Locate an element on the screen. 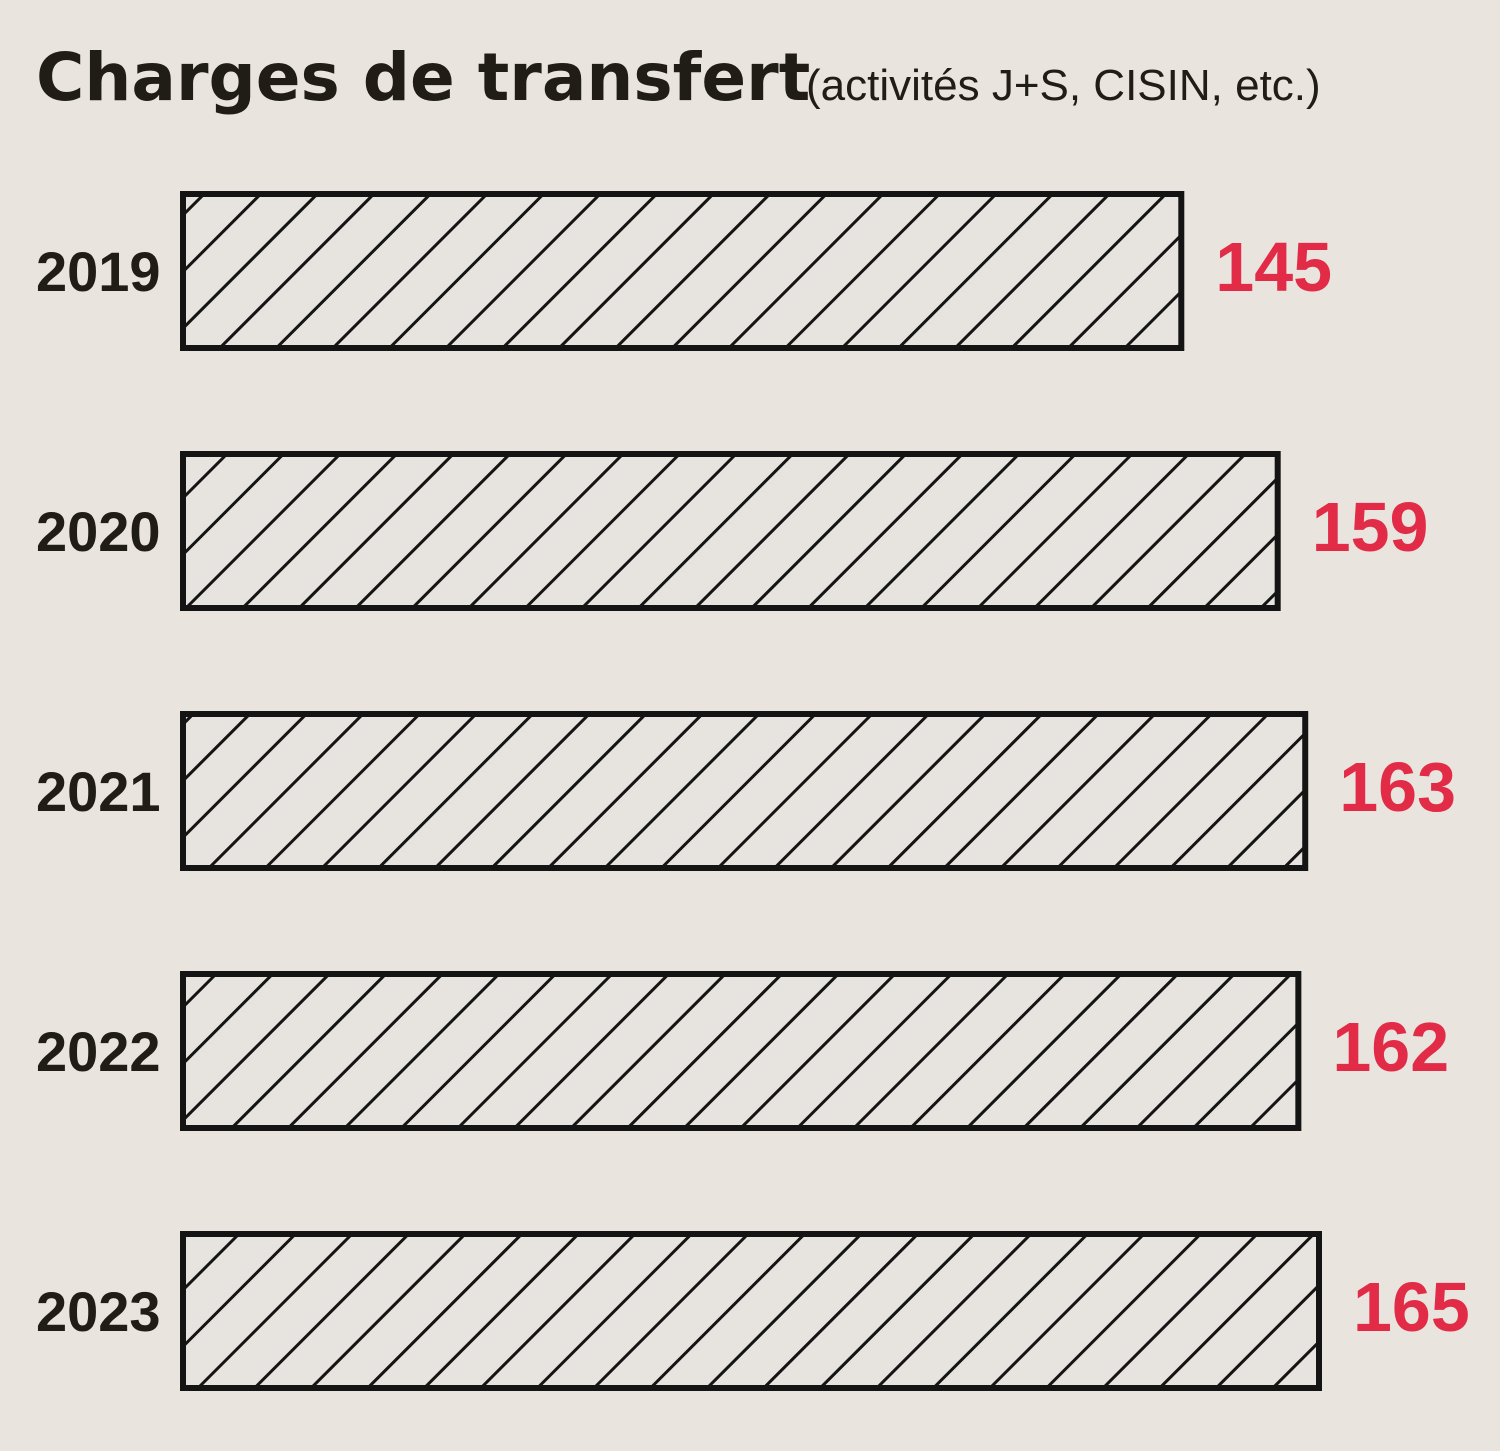  bar-2019 is located at coordinates (682, 271).